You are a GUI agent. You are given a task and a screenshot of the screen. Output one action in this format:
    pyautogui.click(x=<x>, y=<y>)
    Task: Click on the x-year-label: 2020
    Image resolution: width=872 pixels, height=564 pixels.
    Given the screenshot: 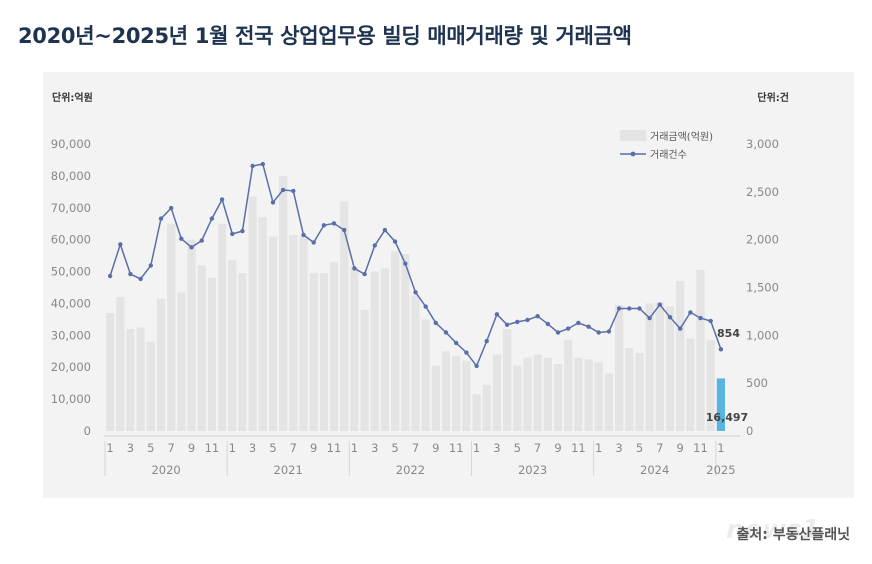 What is the action you would take?
    pyautogui.click(x=165, y=470)
    